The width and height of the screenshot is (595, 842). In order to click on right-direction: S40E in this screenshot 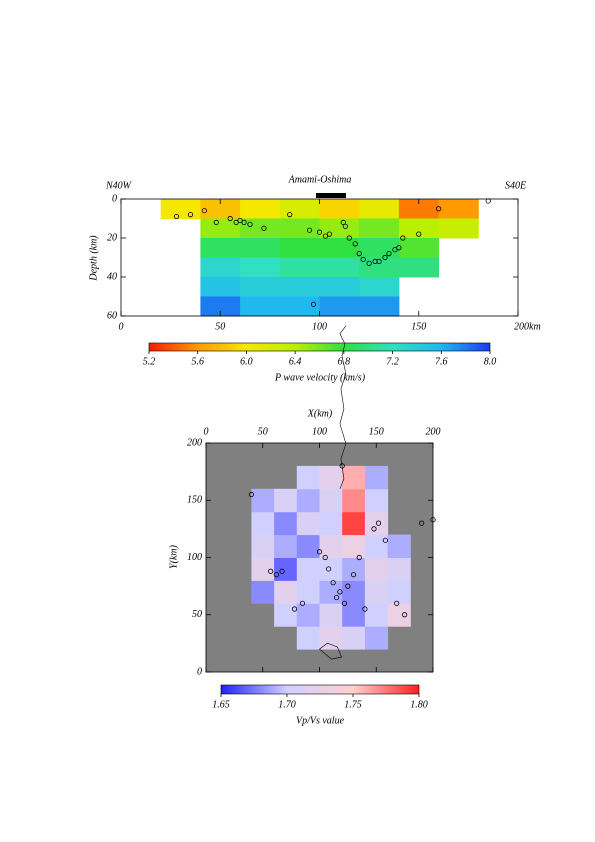, I will do `click(515, 185)`.